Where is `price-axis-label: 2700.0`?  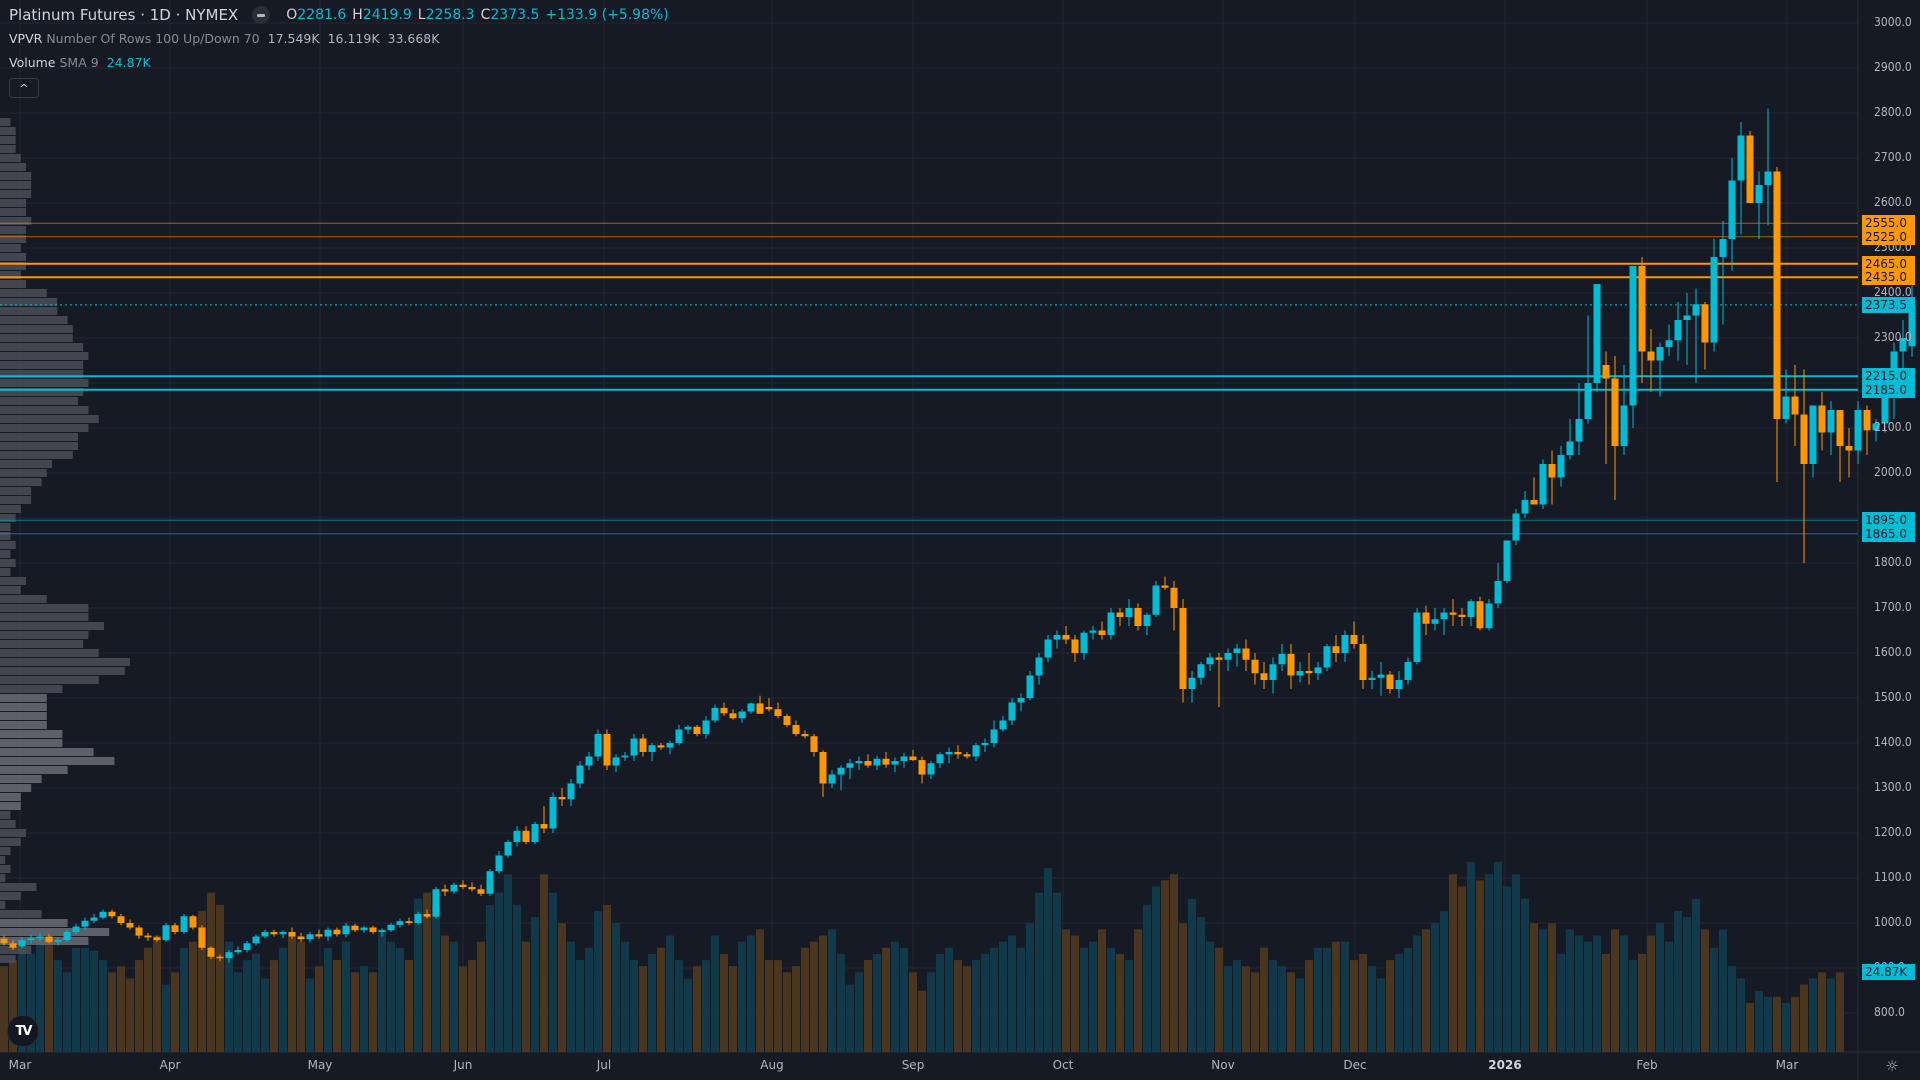
price-axis-label: 2700.0 is located at coordinates (1893, 157).